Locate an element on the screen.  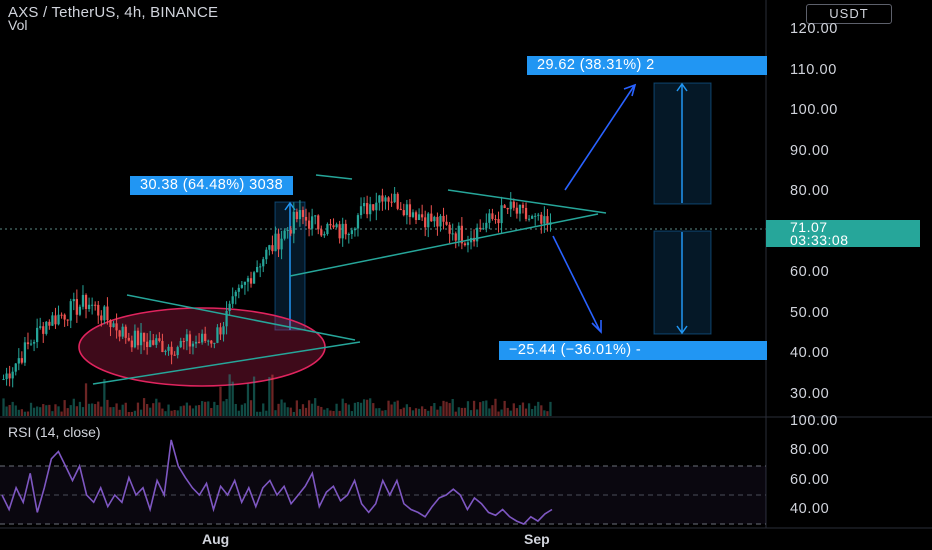
measure-label-left: 30.38 (64.48%) 3038 is located at coordinates (212, 185).